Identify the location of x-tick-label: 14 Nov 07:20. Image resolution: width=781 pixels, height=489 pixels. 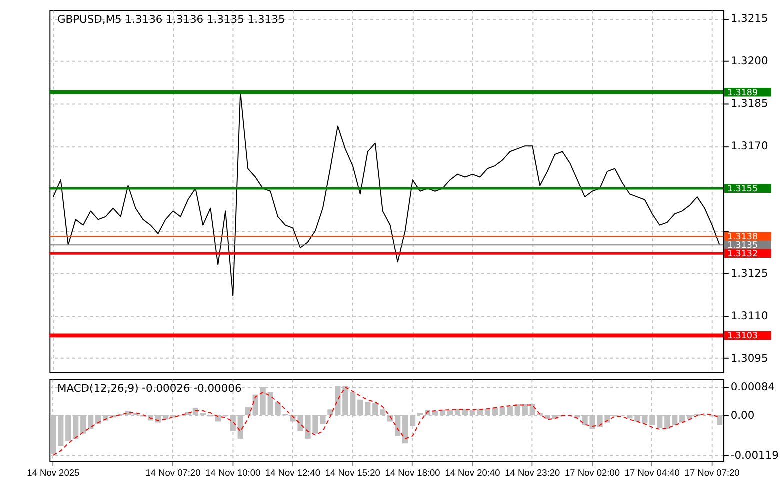
(173, 473).